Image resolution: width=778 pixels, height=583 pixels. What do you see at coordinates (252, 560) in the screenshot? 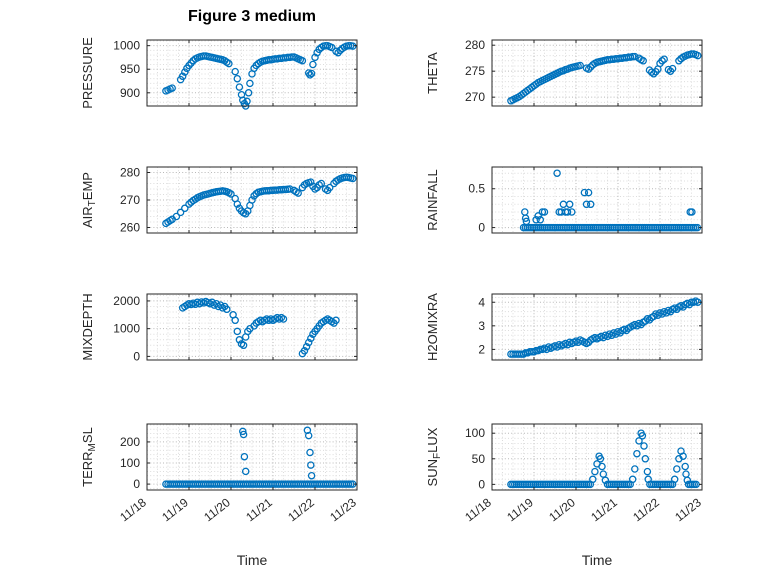
I see `x-axis-label-left: Time` at bounding box center [252, 560].